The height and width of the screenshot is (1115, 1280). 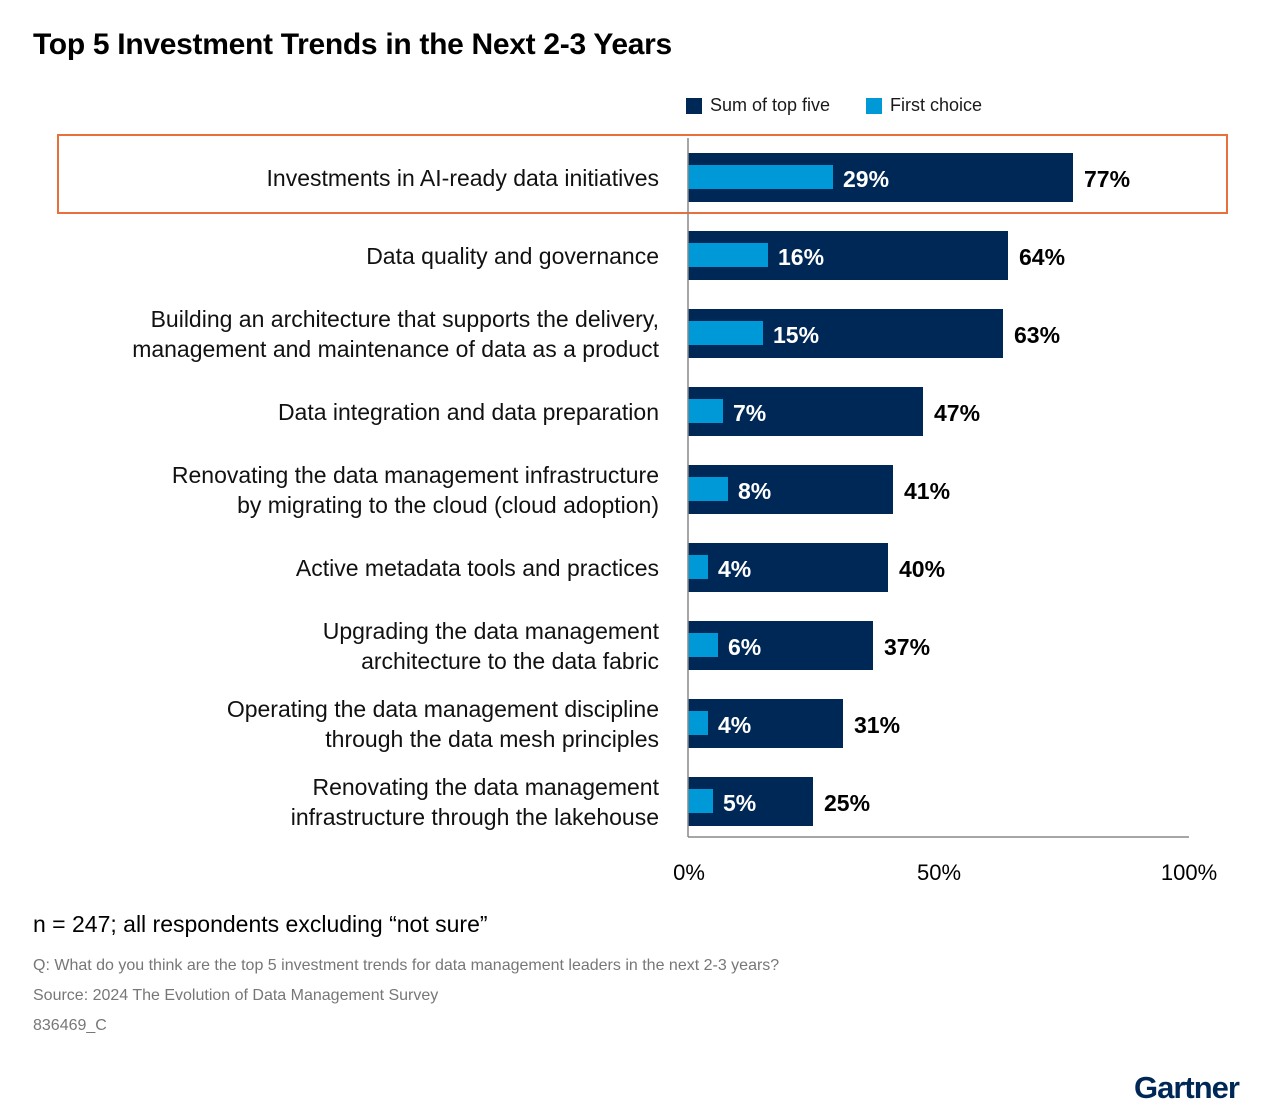 What do you see at coordinates (1042, 257) in the screenshot?
I see `label-sum-of-top-five: 64%` at bounding box center [1042, 257].